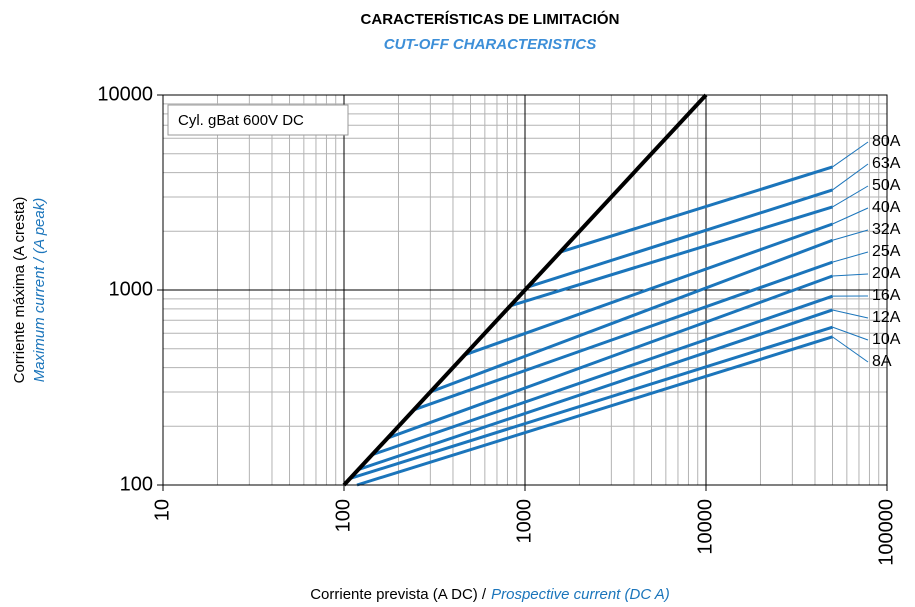  Describe the element at coordinates (882, 361) in the screenshot. I see `series-label: 8A` at that location.